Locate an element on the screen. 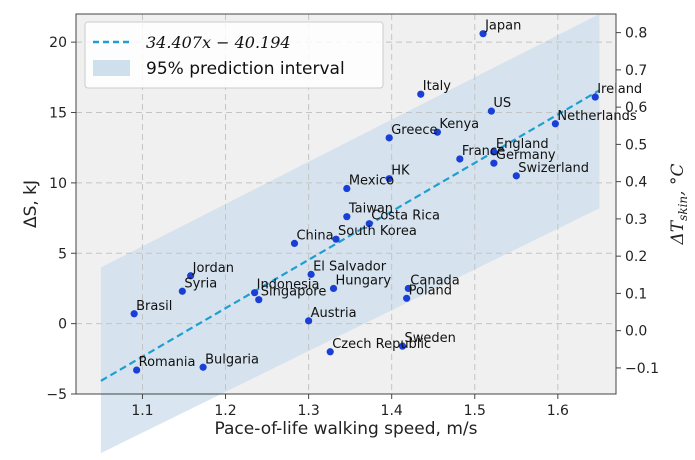 This screenshot has width=695, height=460. y-ticks: −5 0 5 10 15 20 is located at coordinates (61, 219).